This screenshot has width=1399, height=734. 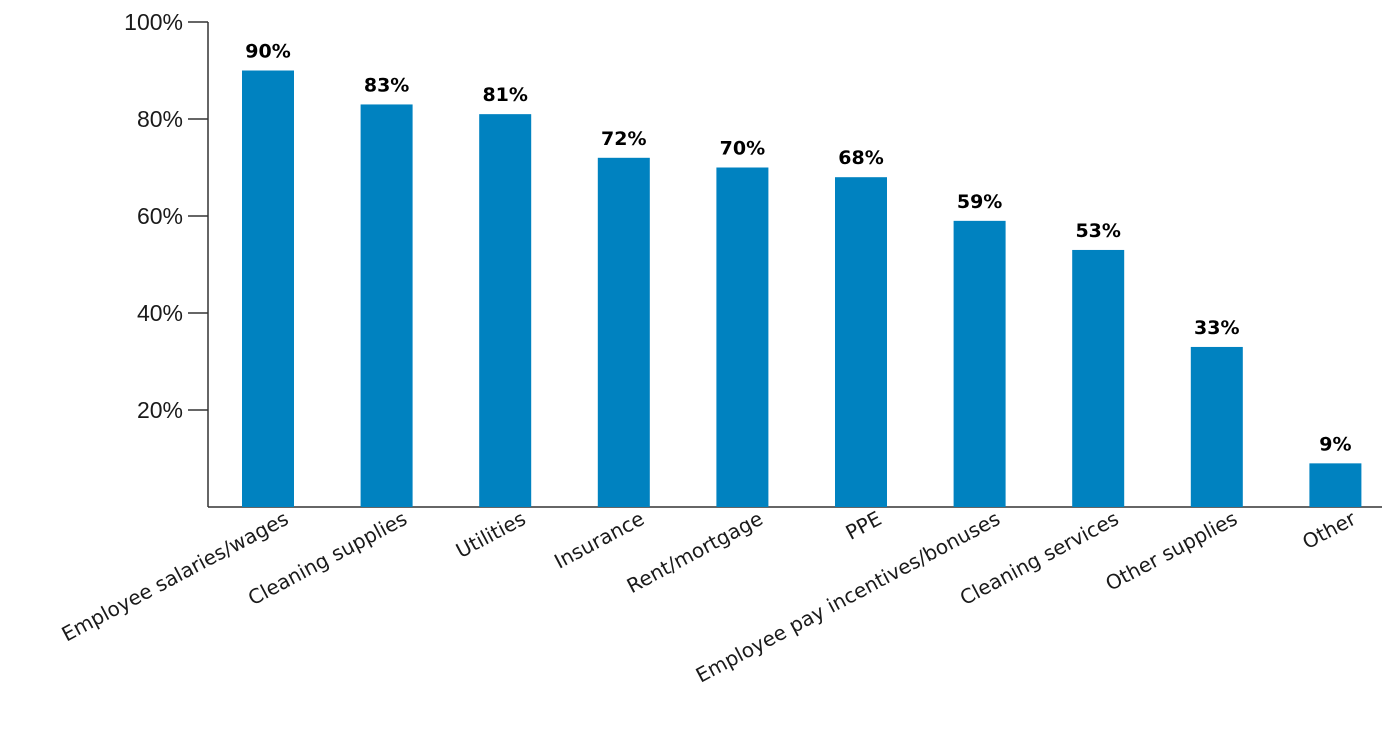 I want to click on category-label: Other supplies, so click(x=1171, y=550).